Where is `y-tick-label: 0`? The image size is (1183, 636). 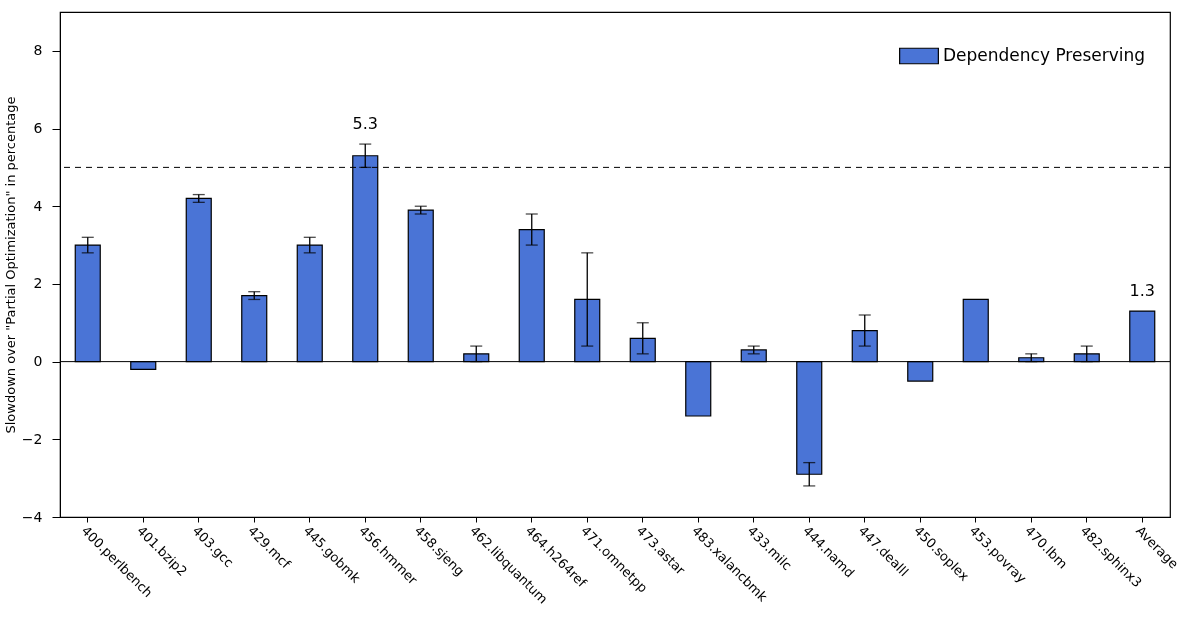
y-tick-label: 0 is located at coordinates (38, 361).